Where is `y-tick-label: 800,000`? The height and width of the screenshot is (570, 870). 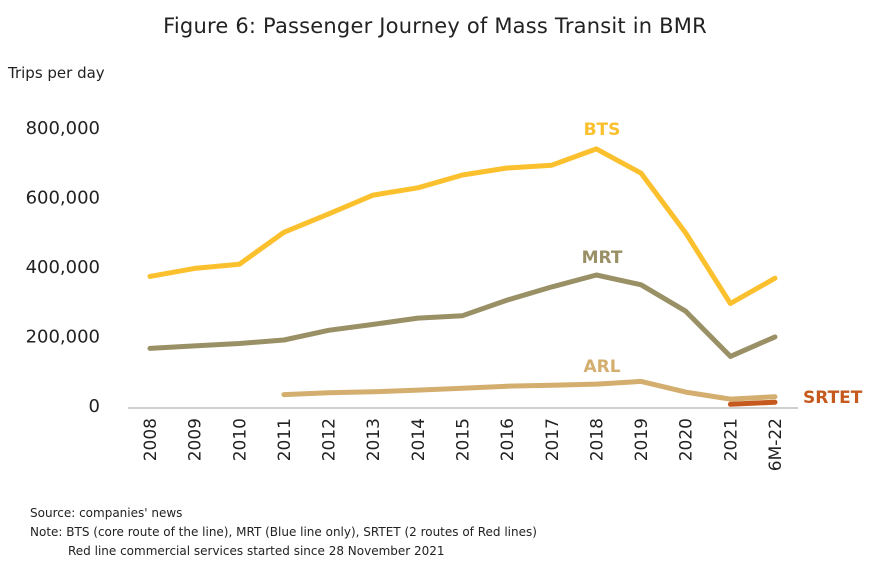
y-tick-label: 800,000 is located at coordinates (63, 128).